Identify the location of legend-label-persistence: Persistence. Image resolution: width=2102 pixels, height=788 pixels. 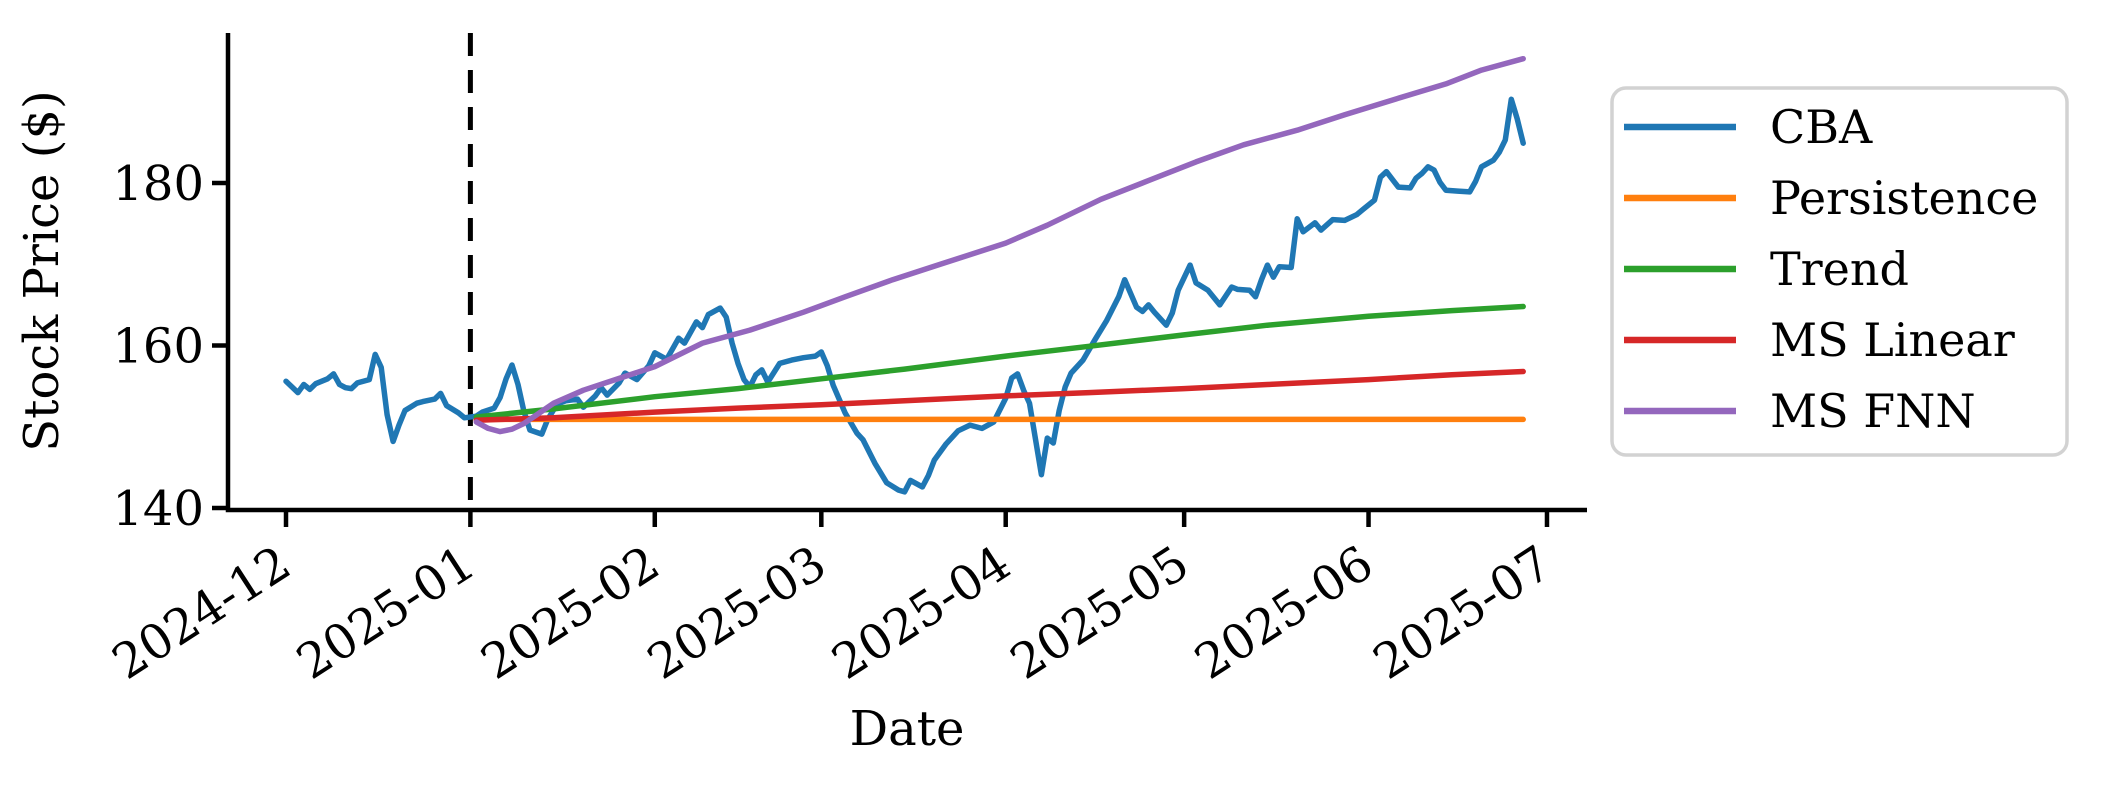
(1904, 198).